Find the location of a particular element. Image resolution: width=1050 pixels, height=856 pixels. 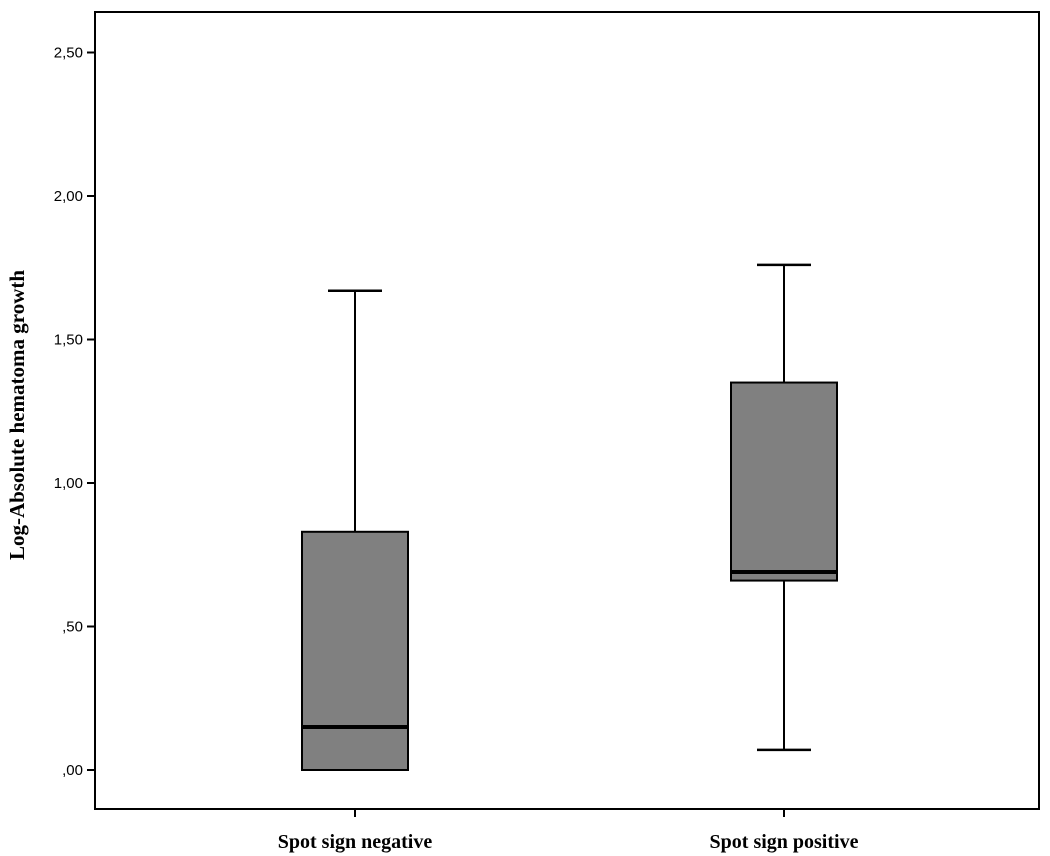

x-category-label: Spot sign positive is located at coordinates (784, 842).